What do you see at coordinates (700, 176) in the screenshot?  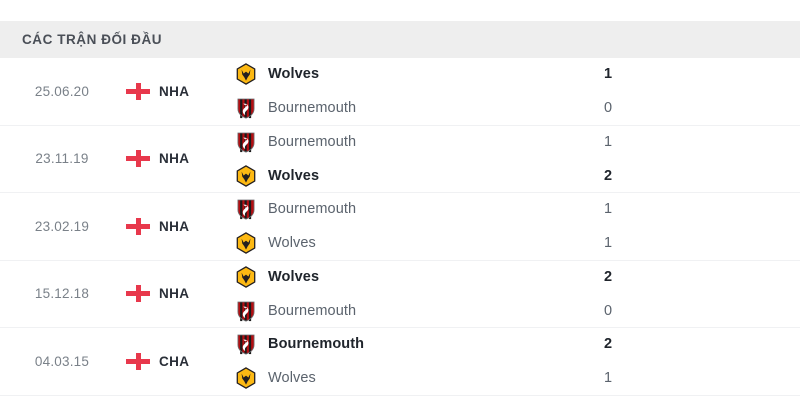 I see `score-away: 2` at bounding box center [700, 176].